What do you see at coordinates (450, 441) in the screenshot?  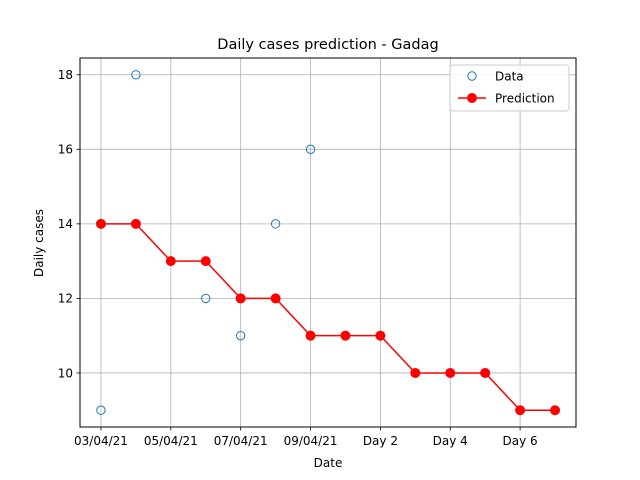 I see `x-tick-label: Day 4` at bounding box center [450, 441].